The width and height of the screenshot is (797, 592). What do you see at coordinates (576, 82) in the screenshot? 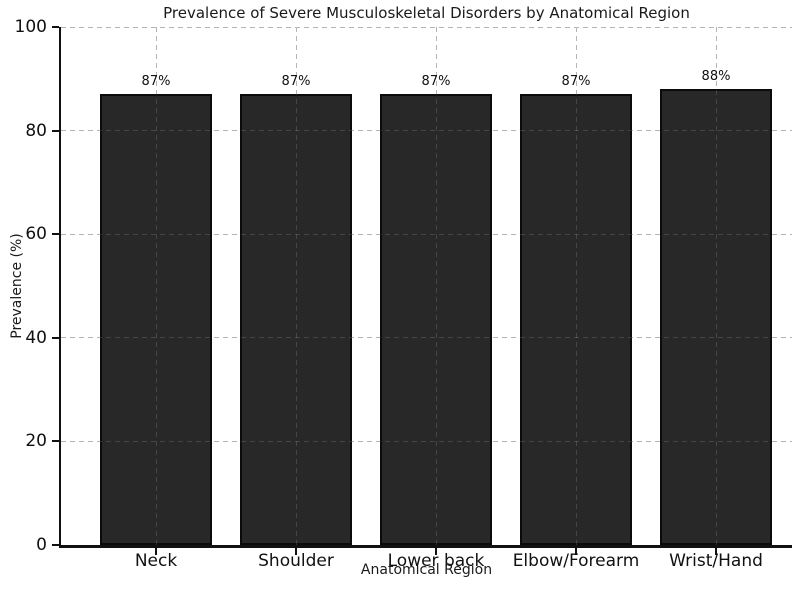
I see `bar-value-label-4: 87%` at bounding box center [576, 82].